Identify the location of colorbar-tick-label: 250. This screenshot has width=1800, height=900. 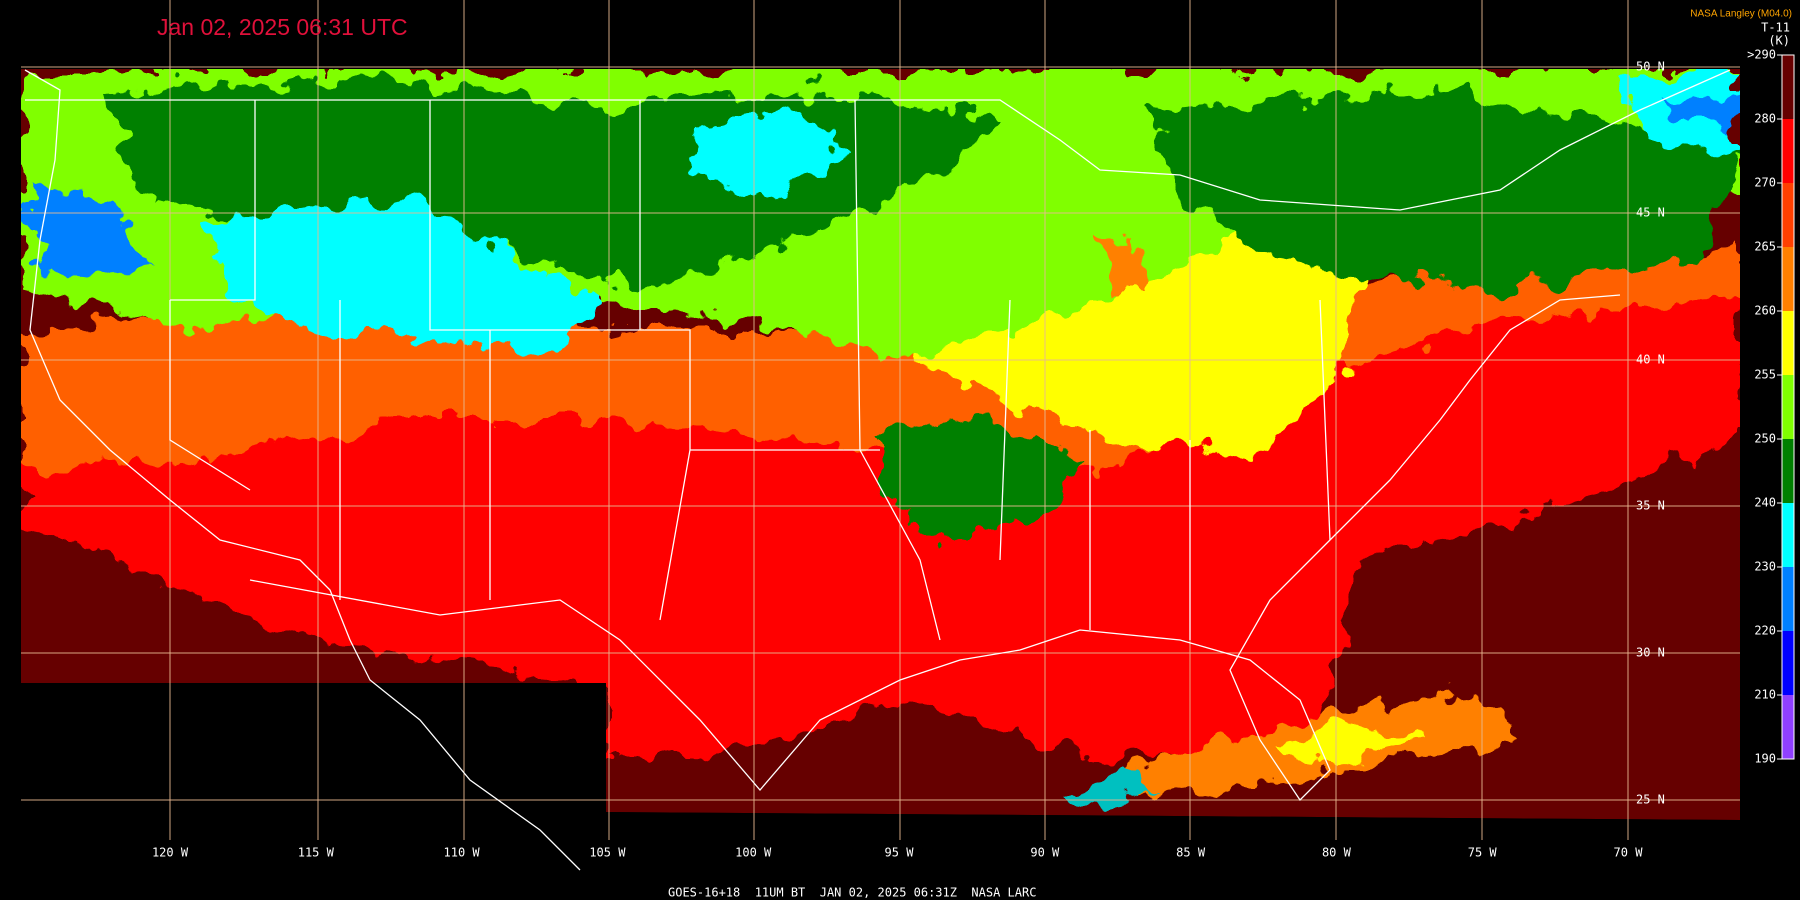
(1765, 439).